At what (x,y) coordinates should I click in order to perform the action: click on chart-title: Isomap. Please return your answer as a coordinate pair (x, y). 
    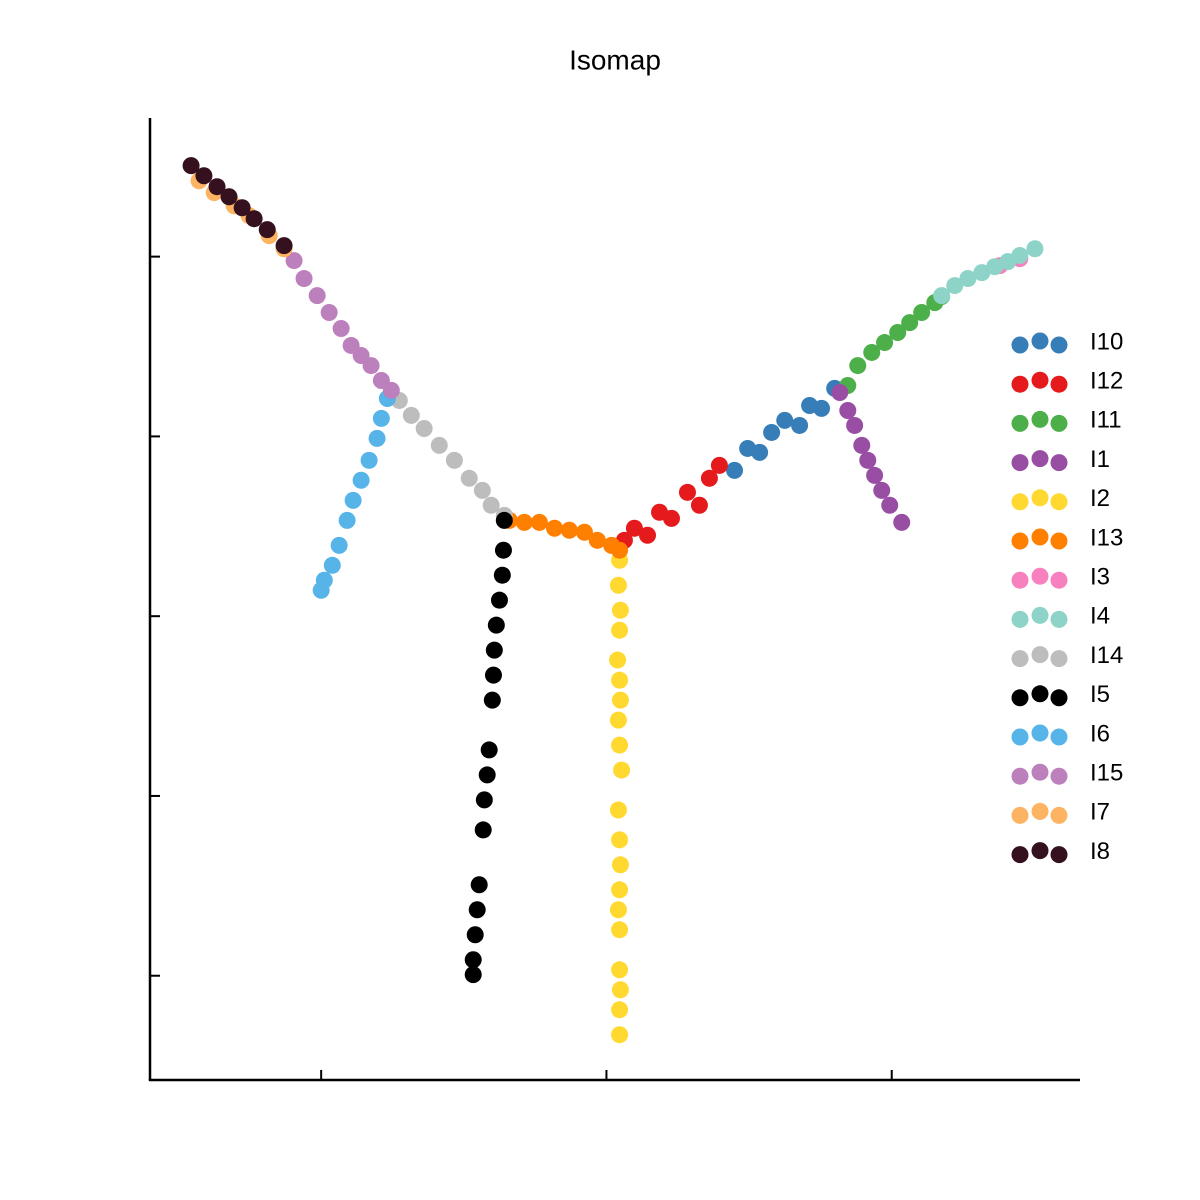
    Looking at the image, I should click on (615, 59).